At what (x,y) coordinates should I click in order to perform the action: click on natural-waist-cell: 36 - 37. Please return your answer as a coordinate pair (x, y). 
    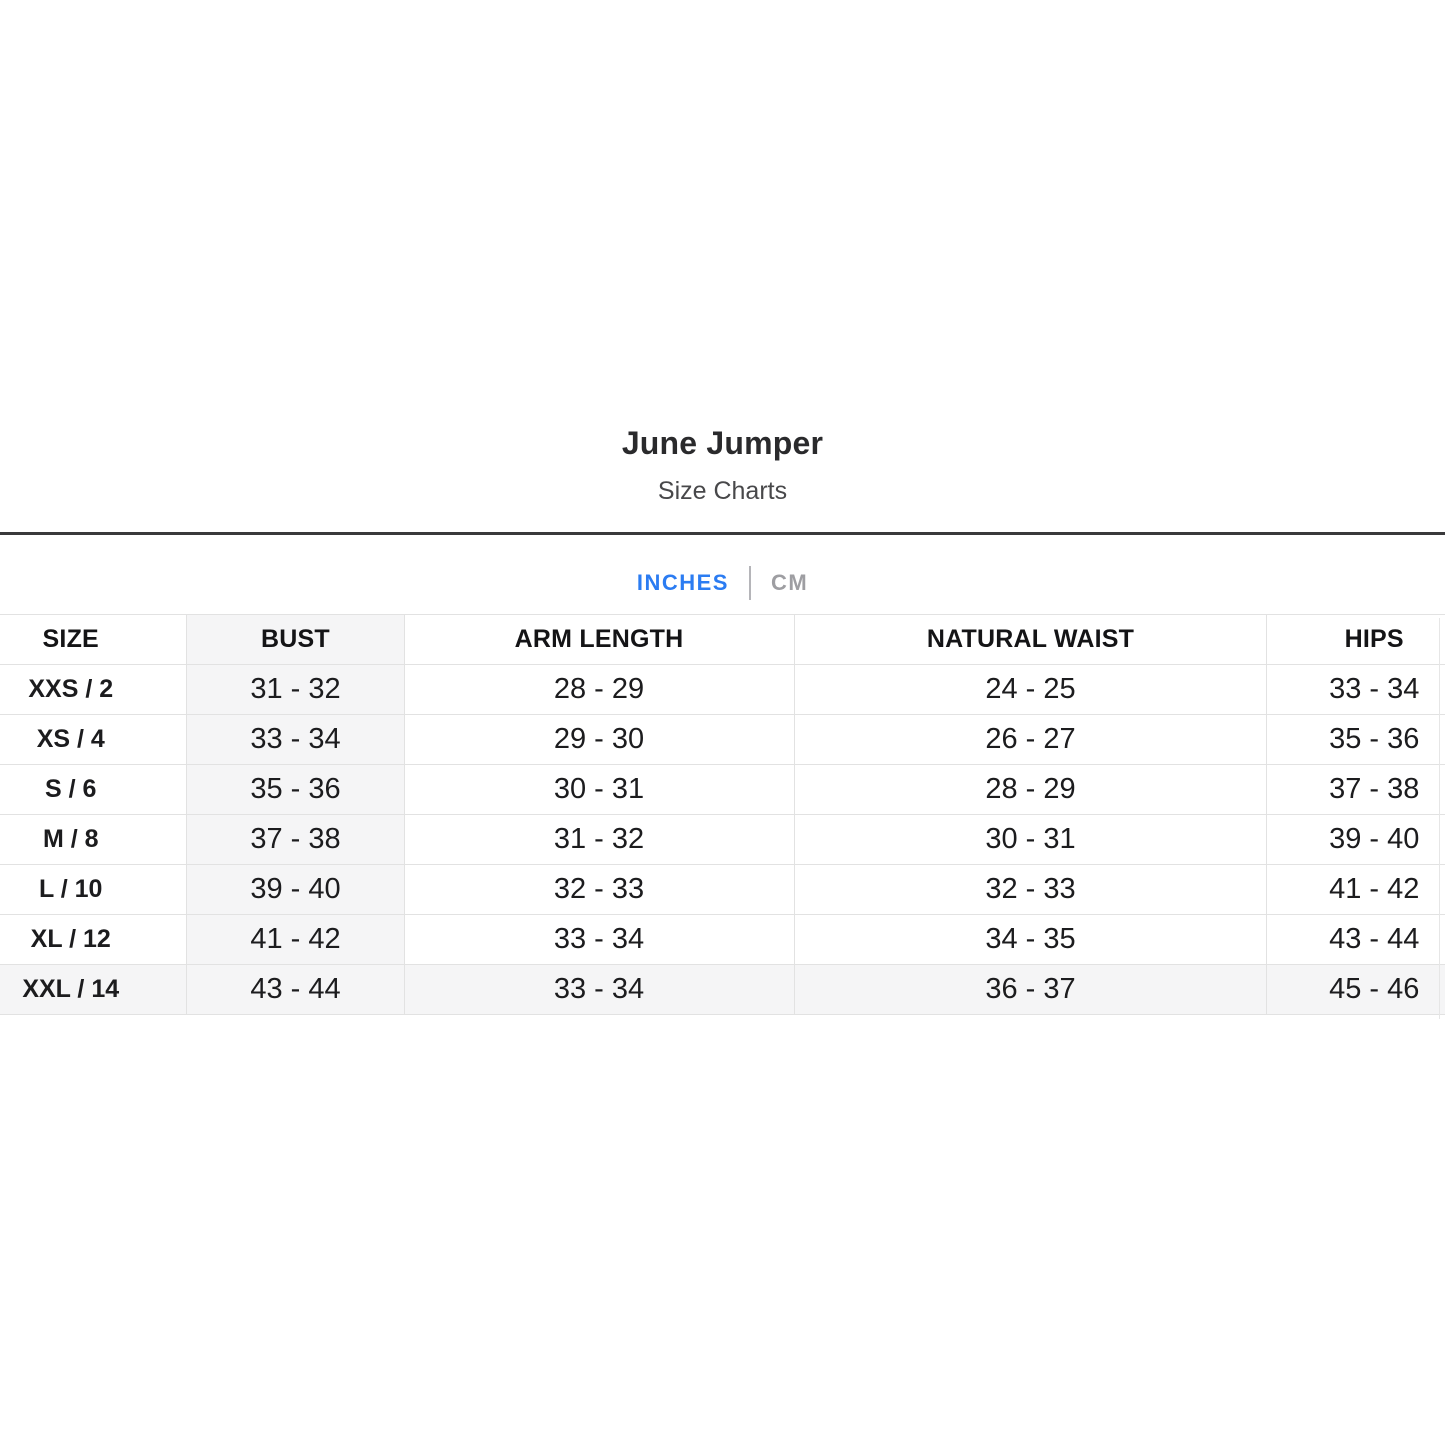
    Looking at the image, I should click on (1030, 989).